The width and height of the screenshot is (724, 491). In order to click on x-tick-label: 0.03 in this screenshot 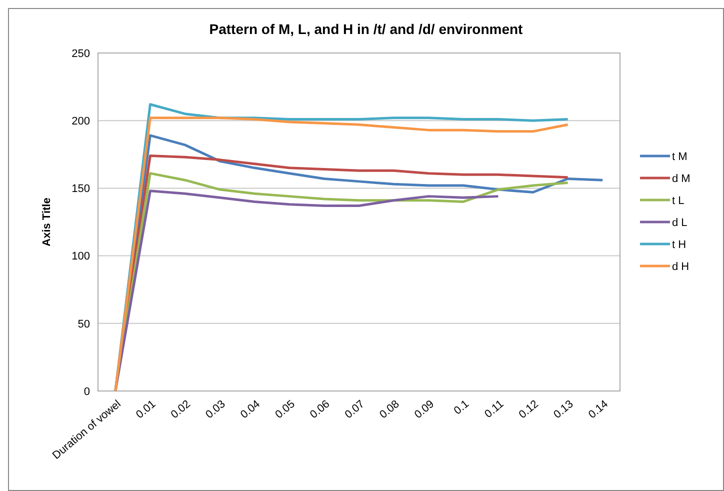, I will do `click(216, 410)`.